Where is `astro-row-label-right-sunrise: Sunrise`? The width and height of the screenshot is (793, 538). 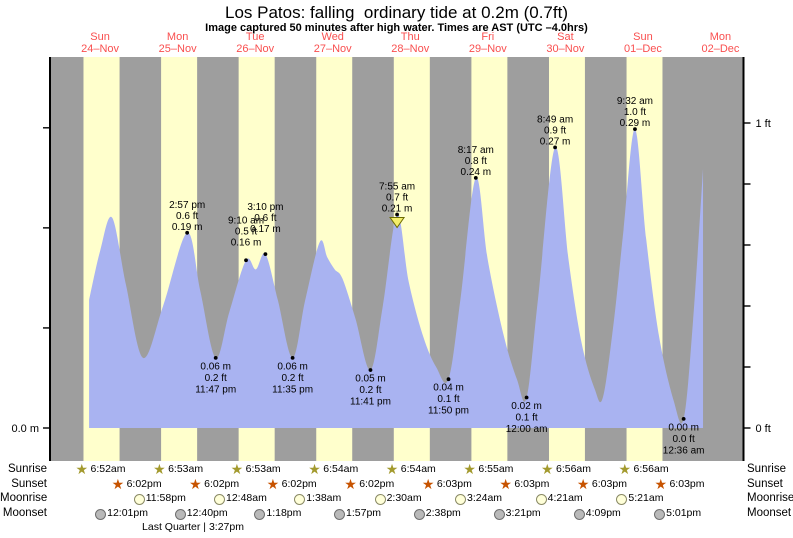 astro-row-label-right-sunrise: Sunrise is located at coordinates (766, 469).